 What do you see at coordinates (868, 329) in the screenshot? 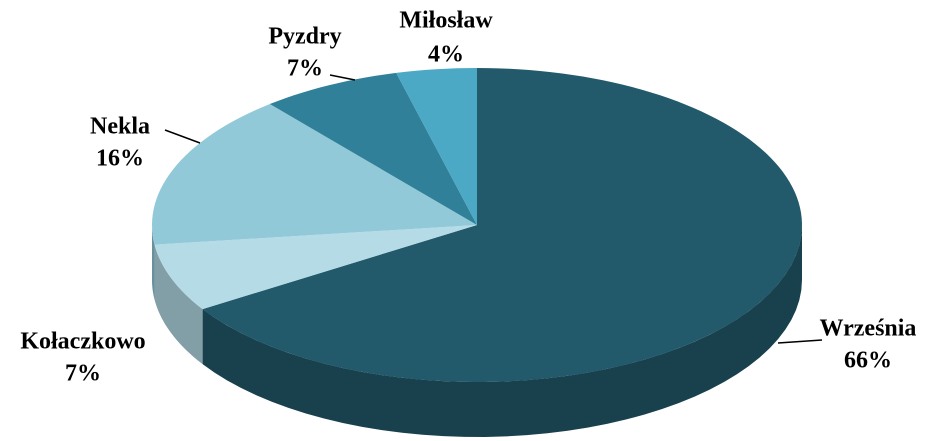
I see `slice-label: Września` at bounding box center [868, 329].